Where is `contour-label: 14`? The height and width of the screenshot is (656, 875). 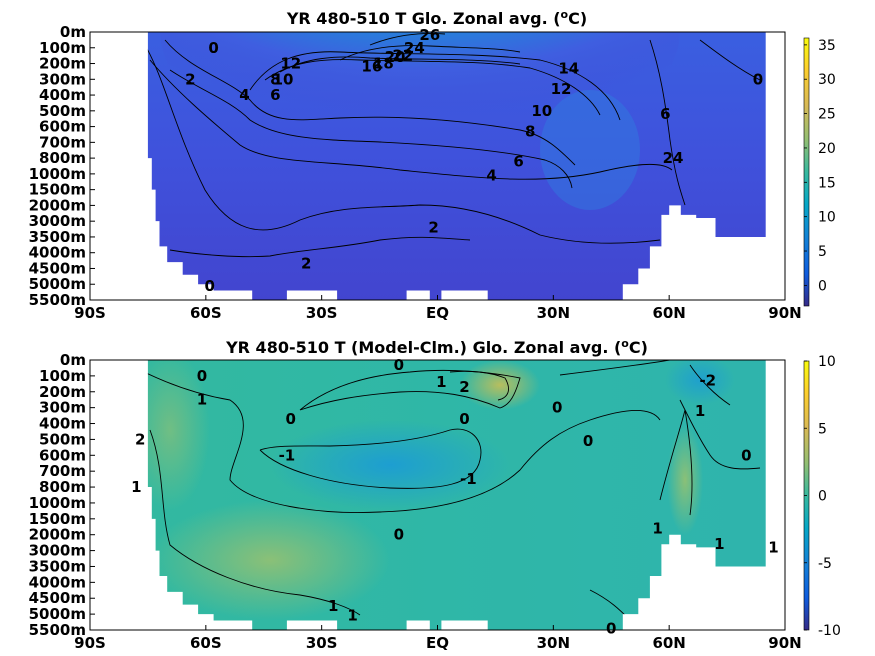
contour-label: 14 is located at coordinates (568, 68).